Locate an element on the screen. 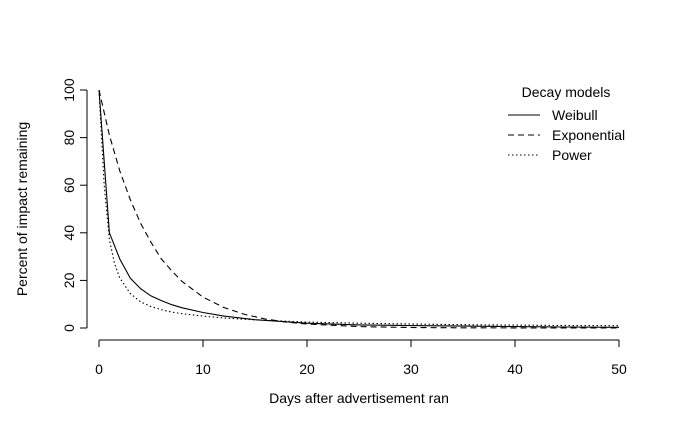 The image size is (681, 437). legend-items: Weibull Exponential Power is located at coordinates (566, 135).